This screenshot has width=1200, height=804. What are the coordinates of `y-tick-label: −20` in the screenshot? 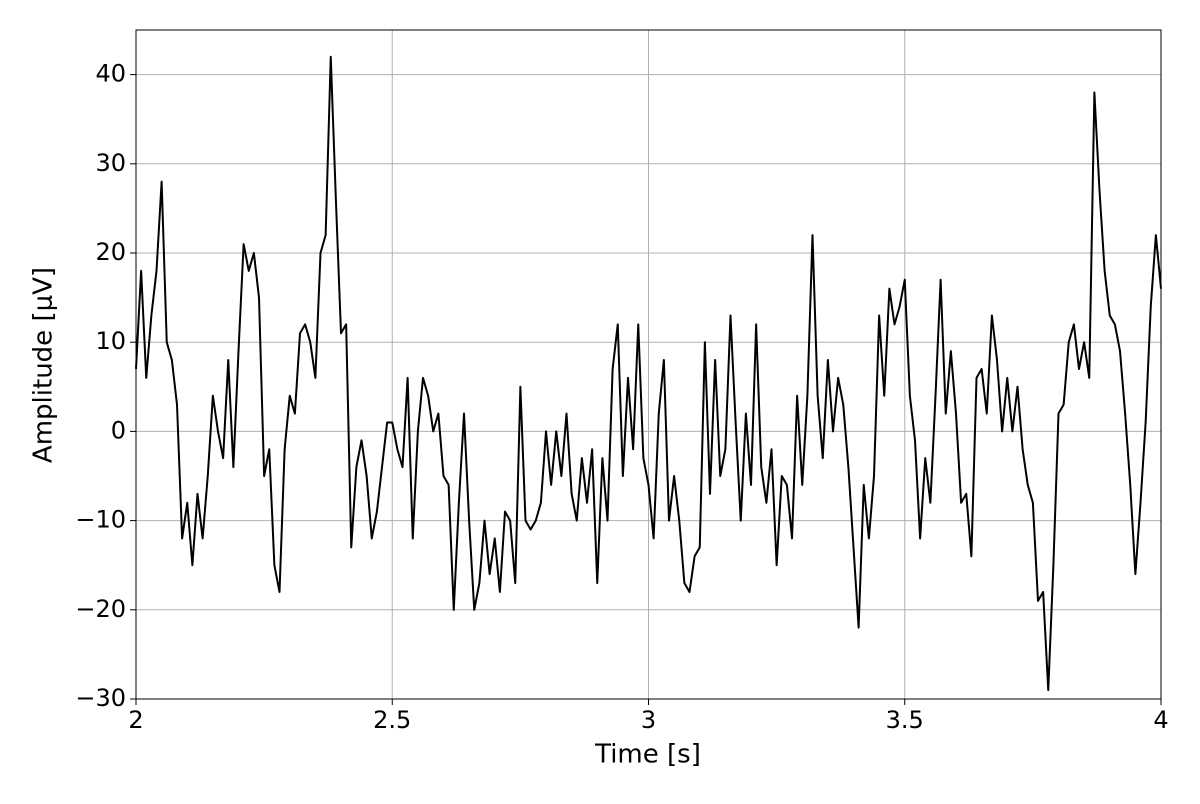 It's located at (100, 609).